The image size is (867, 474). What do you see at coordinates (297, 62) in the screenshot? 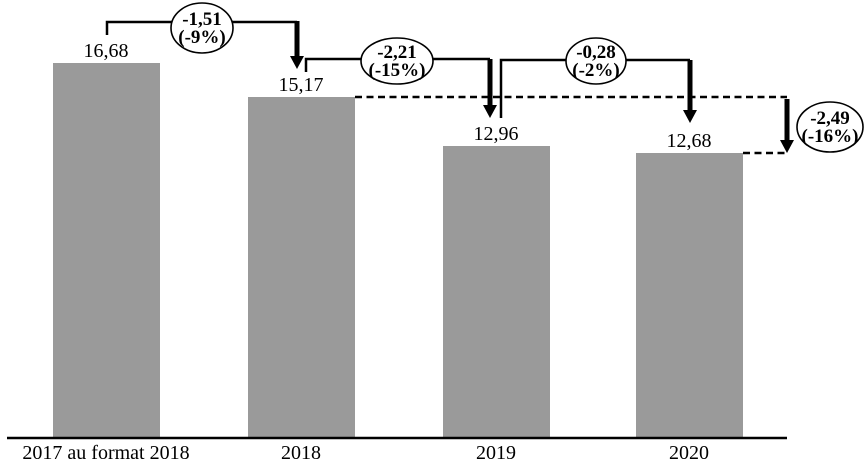
I see `annotation-1-arrow-down-icon` at bounding box center [297, 62].